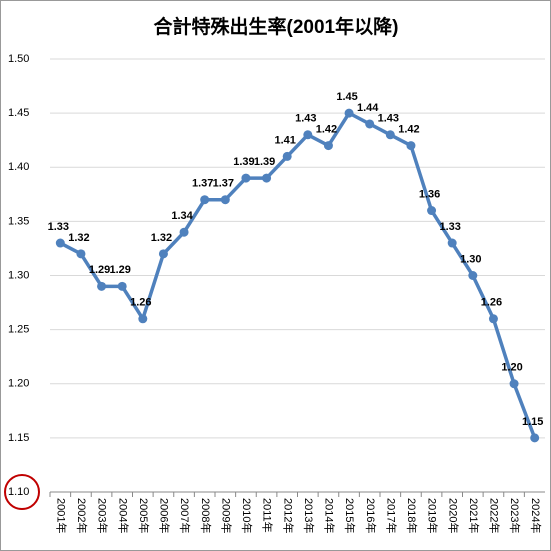  Describe the element at coordinates (330, 515) in the screenshot. I see `x-tick-label: 2014年` at that location.